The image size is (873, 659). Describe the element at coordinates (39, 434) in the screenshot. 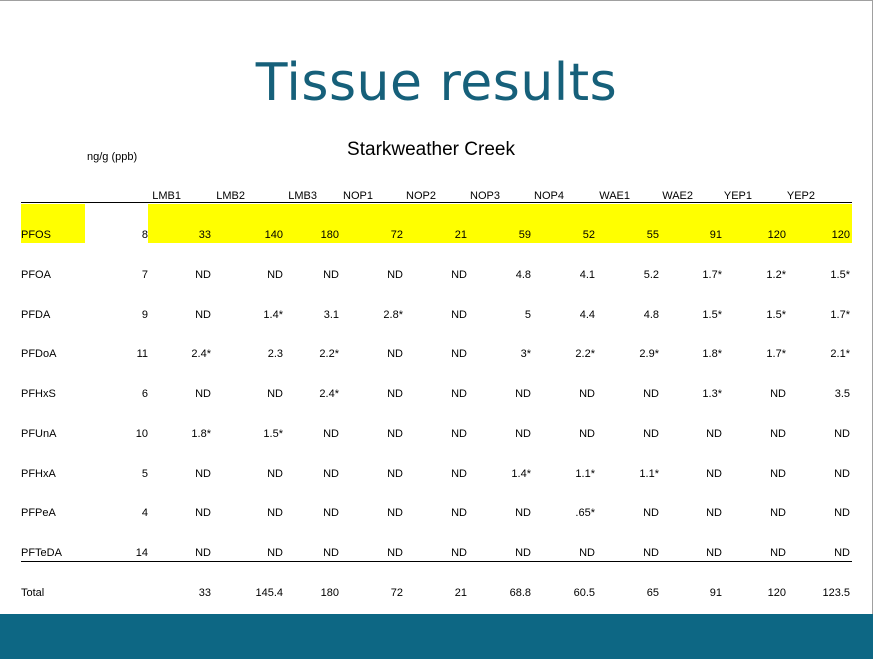

I see `row-label-pfuna: PFUnA` at that location.